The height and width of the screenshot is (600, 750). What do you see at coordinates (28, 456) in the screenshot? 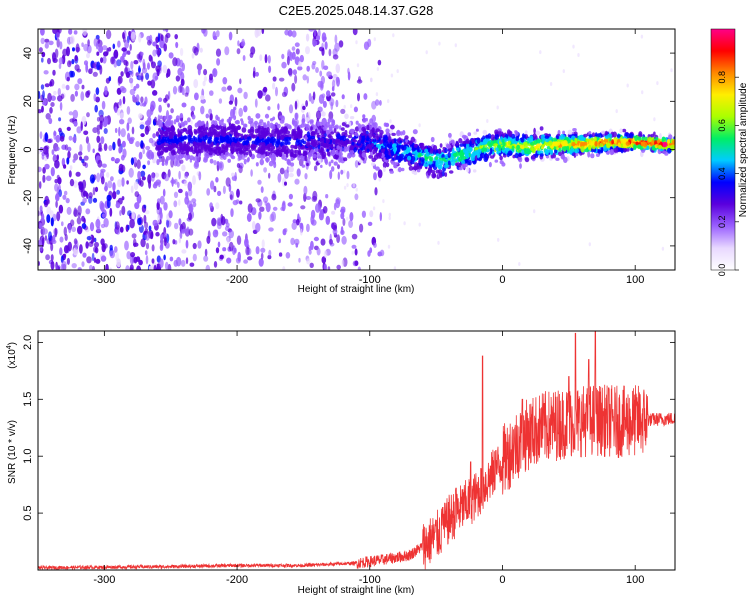
I see `snr-ytick-label: 1.0` at bounding box center [28, 456].